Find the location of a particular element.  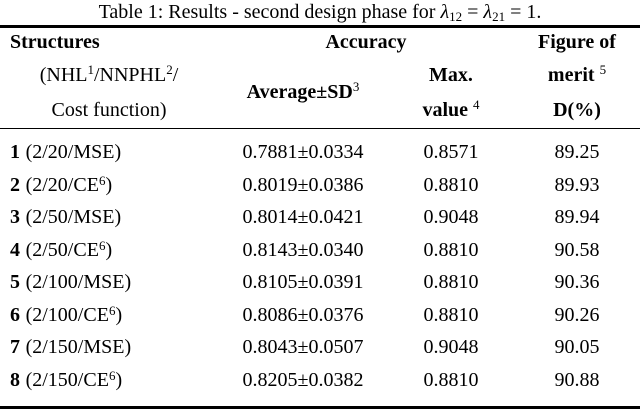

max-value-cell: 0.8571 is located at coordinates (451, 152).